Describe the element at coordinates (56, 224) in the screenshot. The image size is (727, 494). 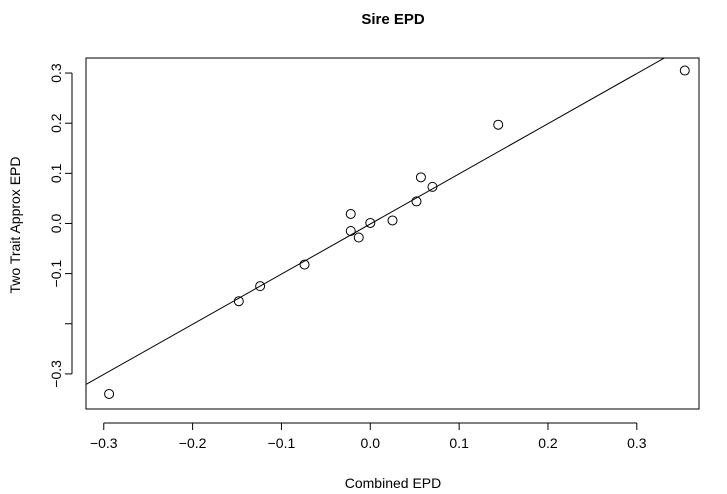
I see `y-tick-label: 0.0` at that location.